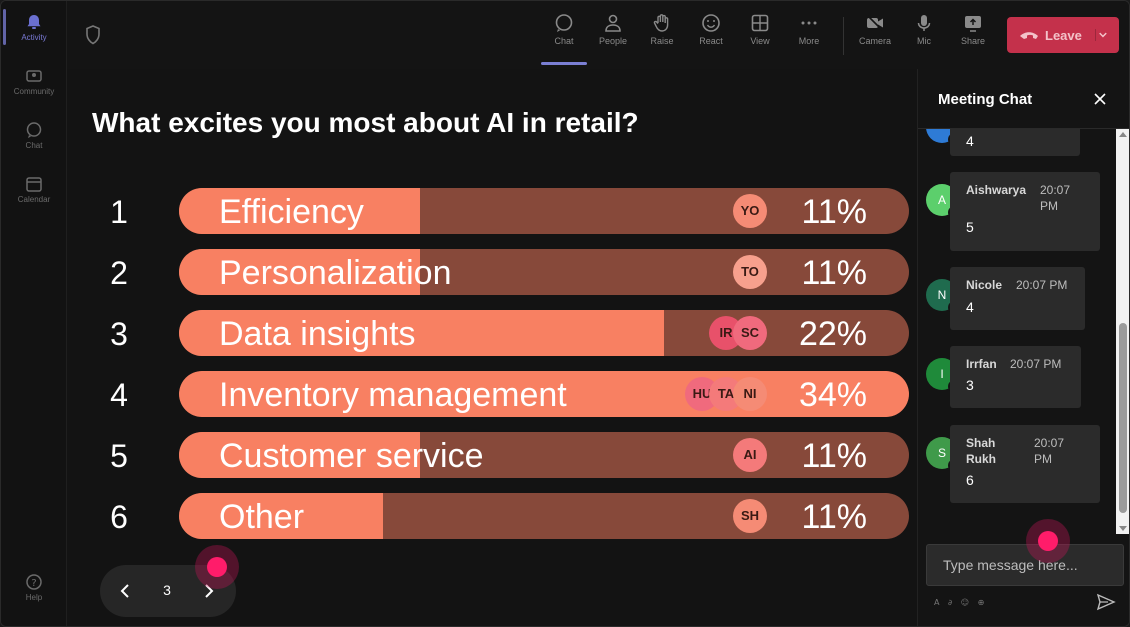 The width and height of the screenshot is (1130, 627). I want to click on rail-item-community: Community, so click(34, 81).